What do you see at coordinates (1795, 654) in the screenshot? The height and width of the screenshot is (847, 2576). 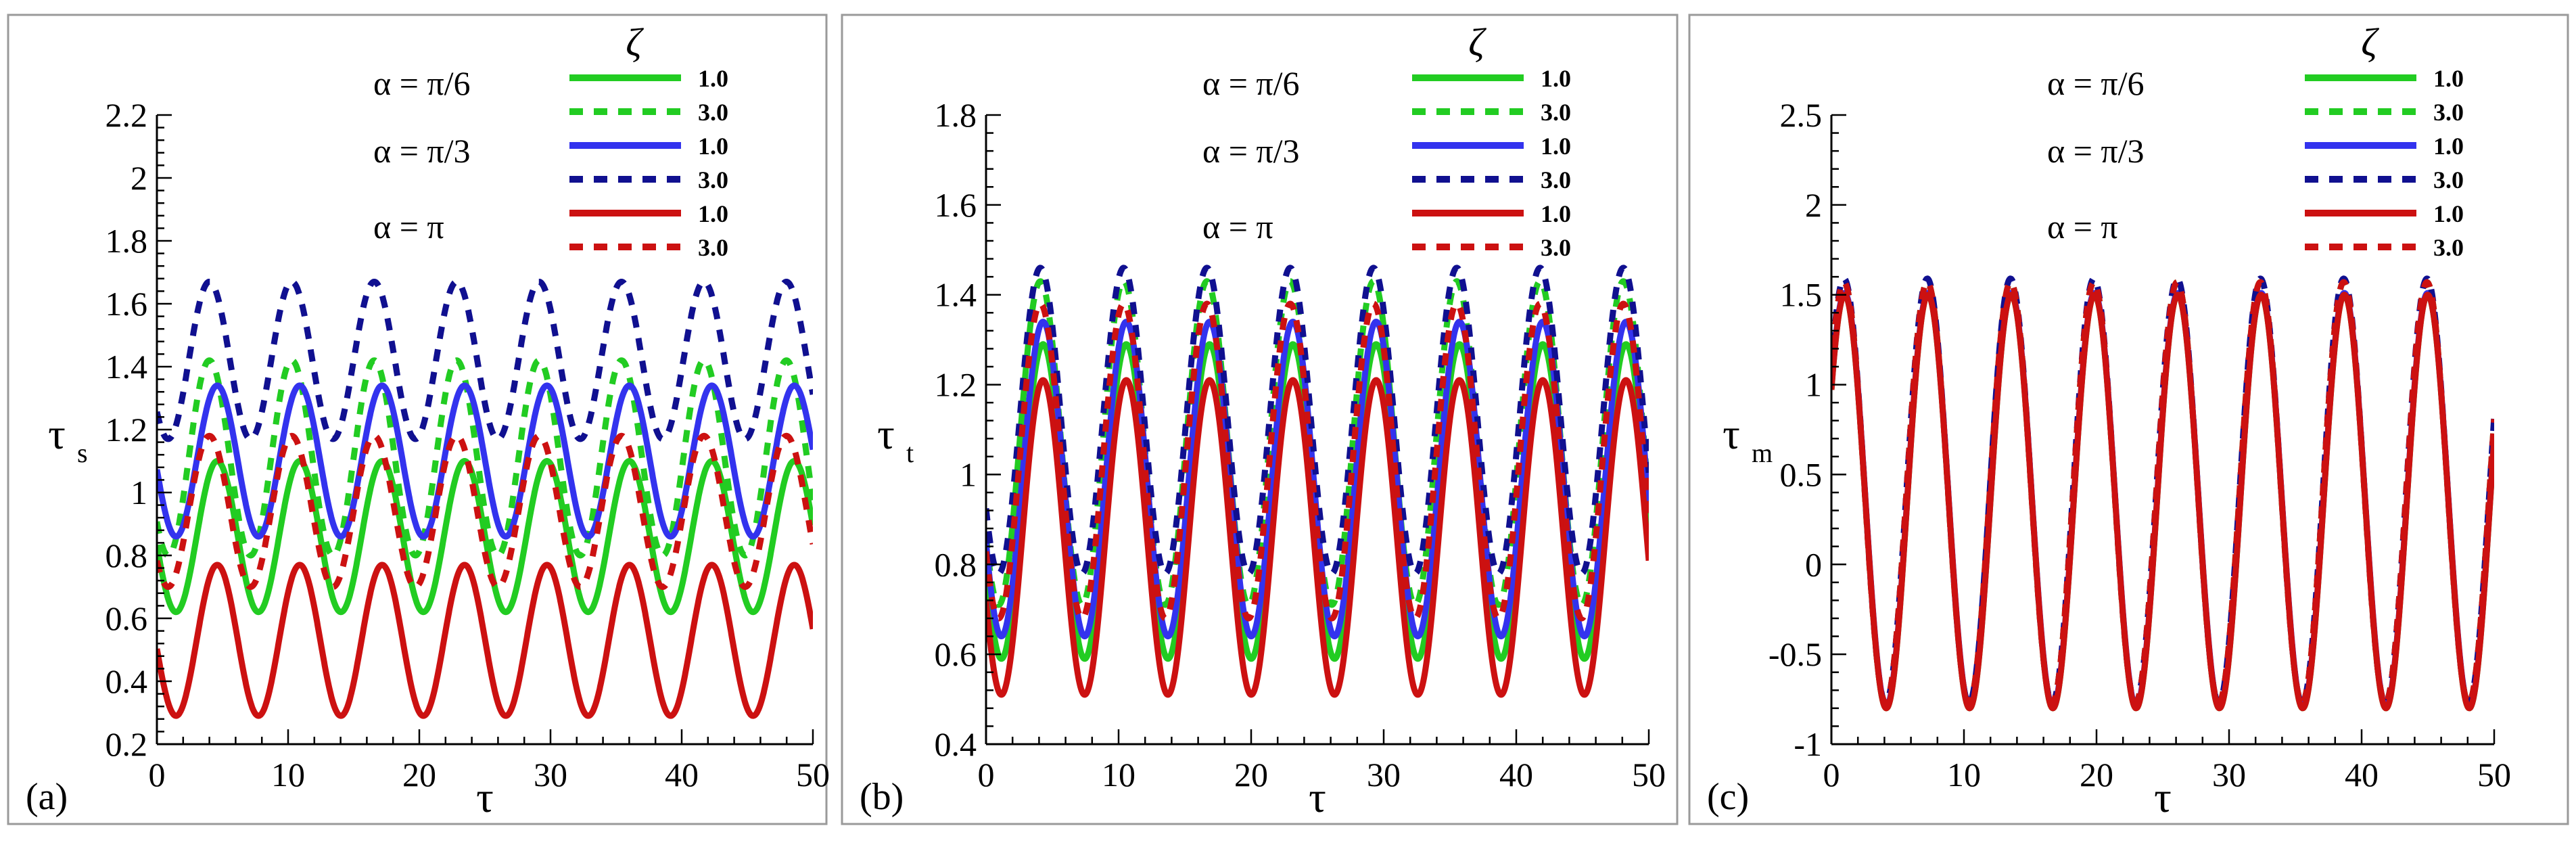 I see `y-tick-label: -0.5` at bounding box center [1795, 654].